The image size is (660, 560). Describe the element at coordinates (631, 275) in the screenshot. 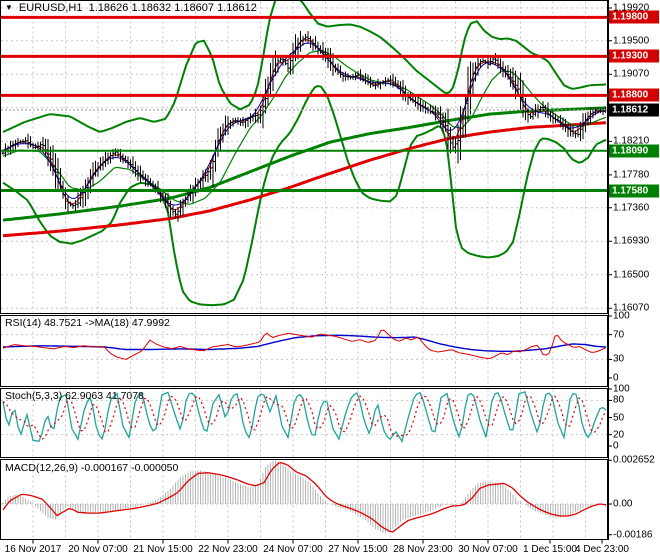

I see `price-tick-label: 1.16500` at that location.